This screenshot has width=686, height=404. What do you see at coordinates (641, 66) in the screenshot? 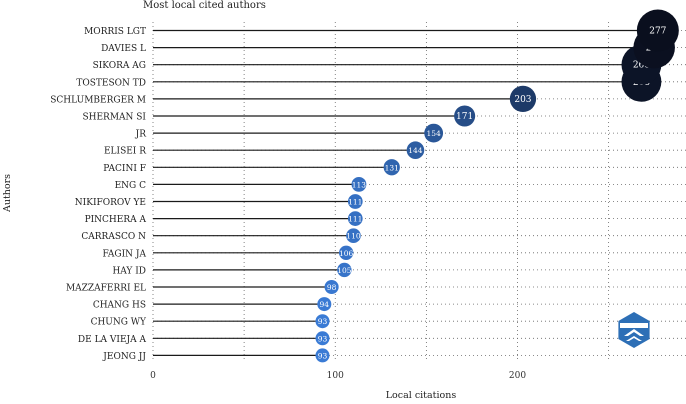
I see `data-label: 268` at bounding box center [641, 66].